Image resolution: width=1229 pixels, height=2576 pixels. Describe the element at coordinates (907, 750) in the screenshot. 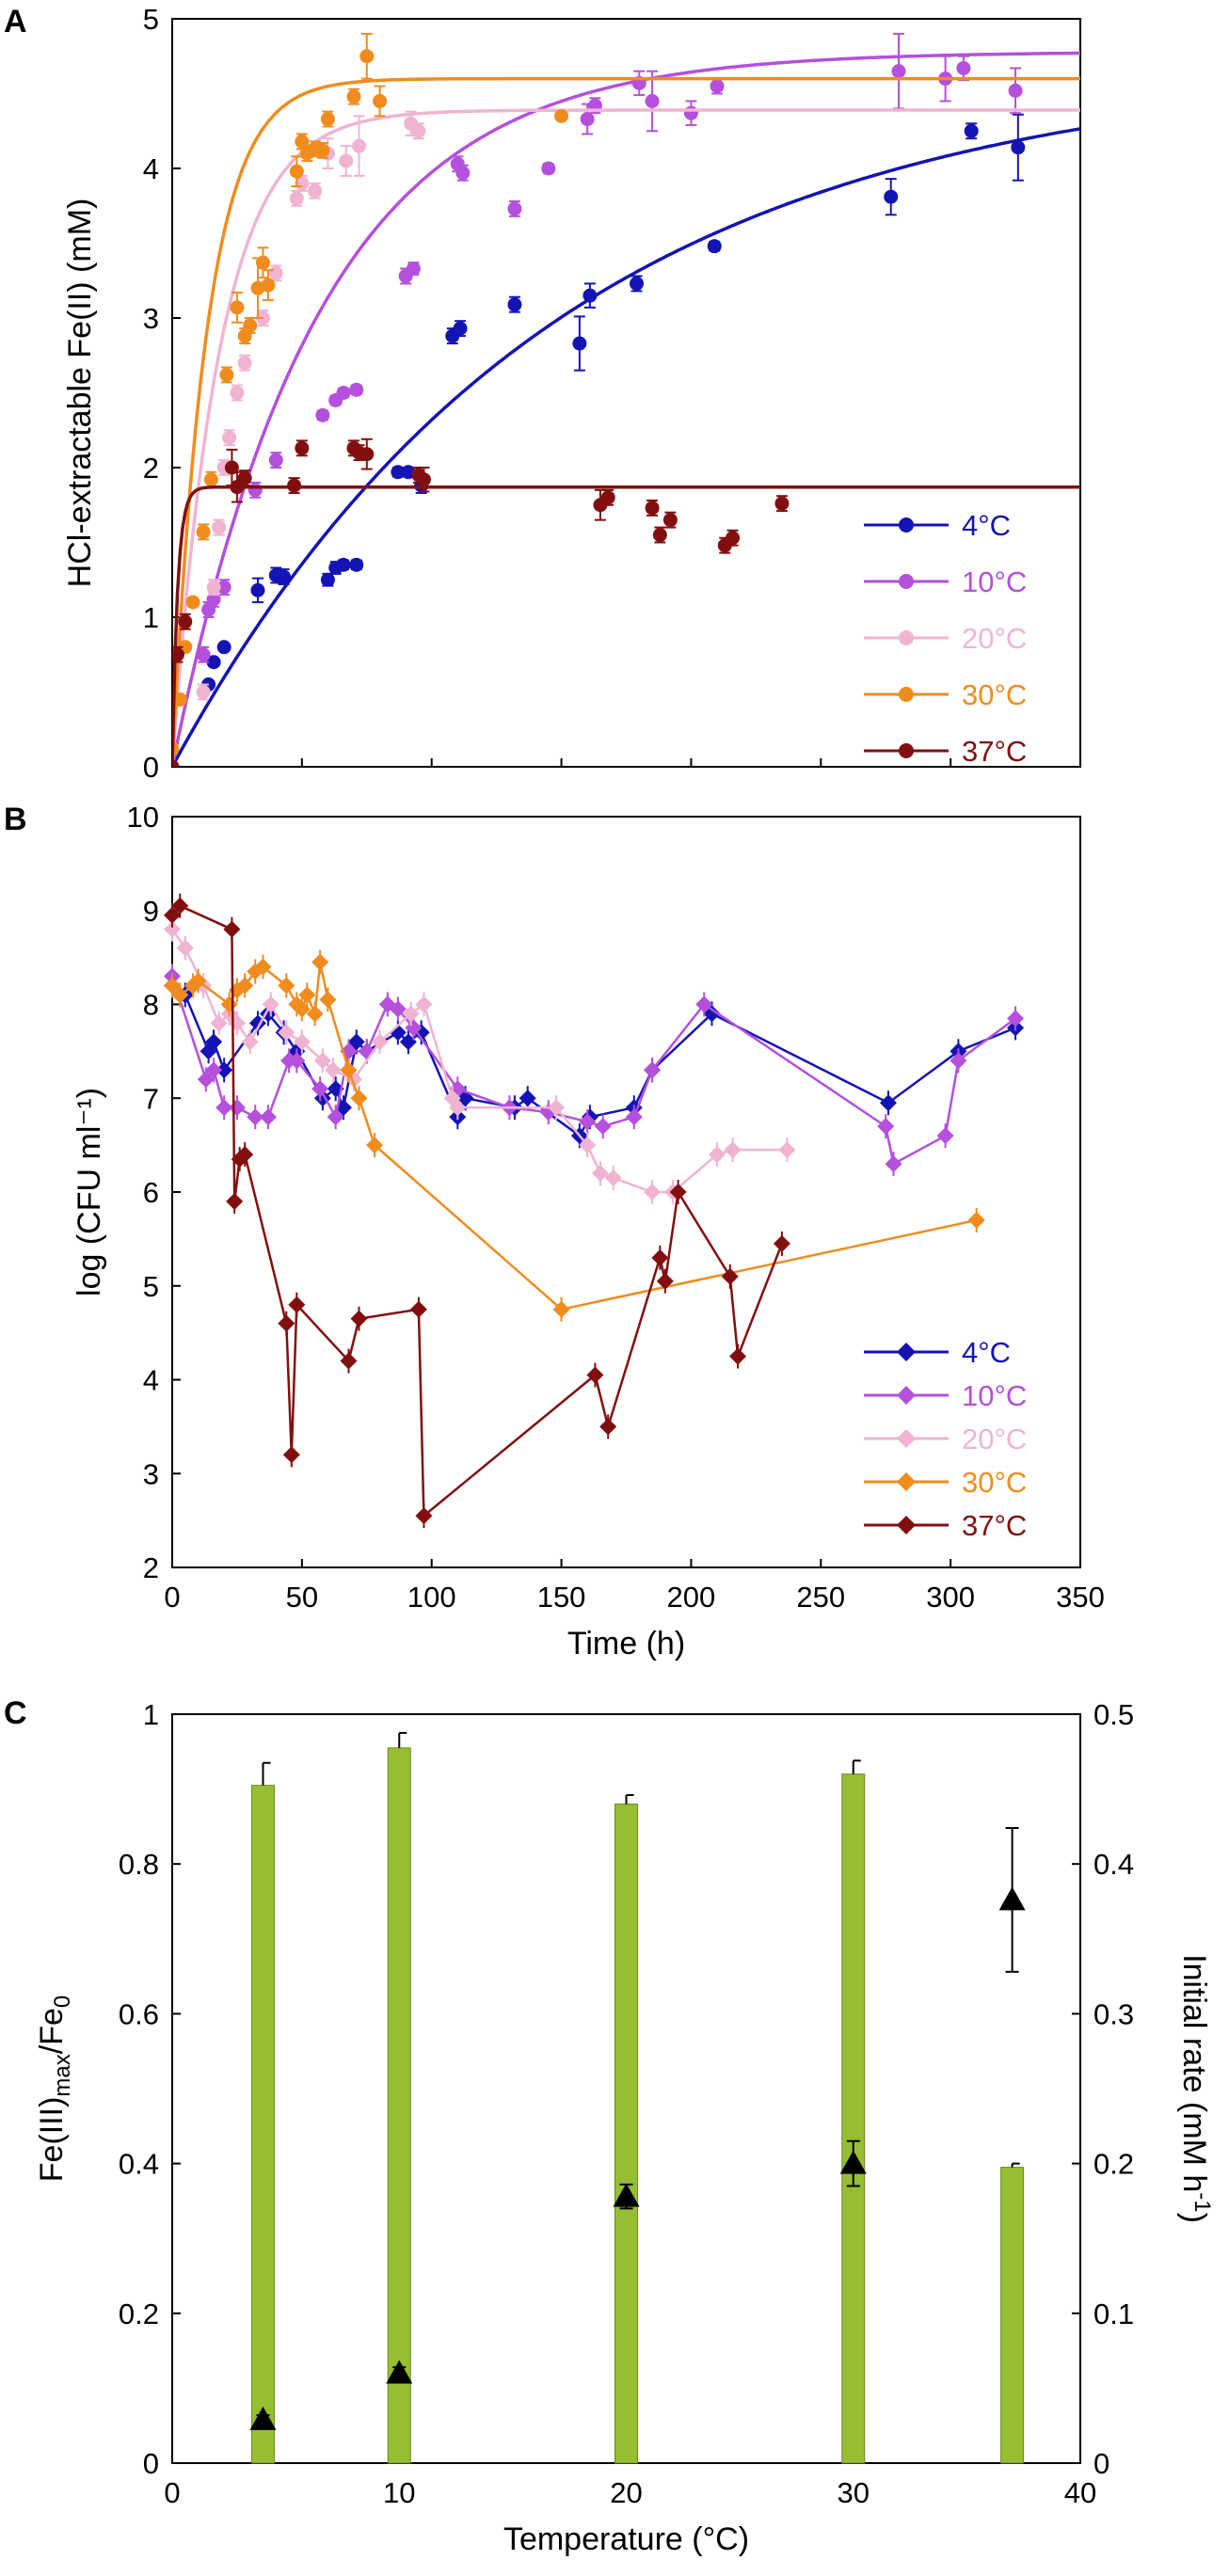

I see `a-legend-marker-37-c` at that location.